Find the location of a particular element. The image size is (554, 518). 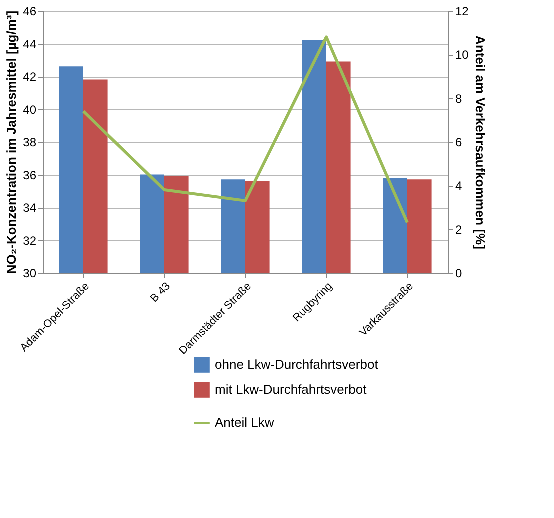

y-tick-label: 46 is located at coordinates (30, 11).